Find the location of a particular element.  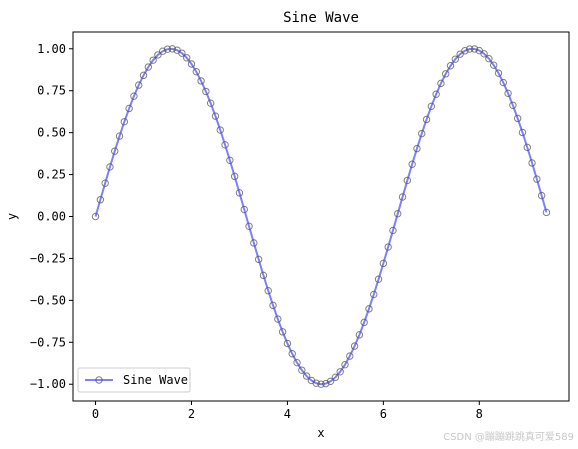

y-axis-label: y is located at coordinates (12, 216).